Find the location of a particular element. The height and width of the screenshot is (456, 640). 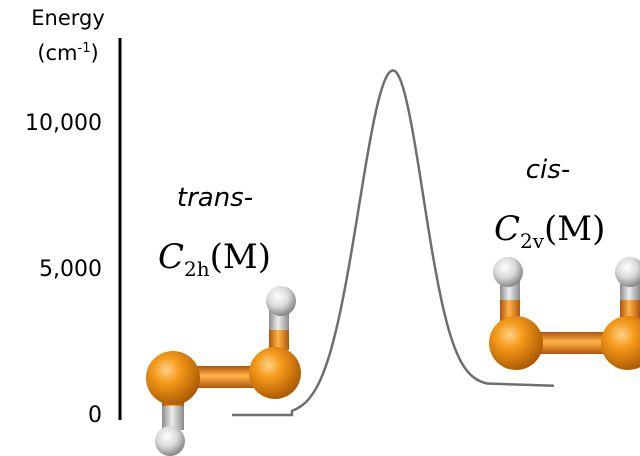

trans-isomer-label: trans- C2h(M) is located at coordinates (214, 232).